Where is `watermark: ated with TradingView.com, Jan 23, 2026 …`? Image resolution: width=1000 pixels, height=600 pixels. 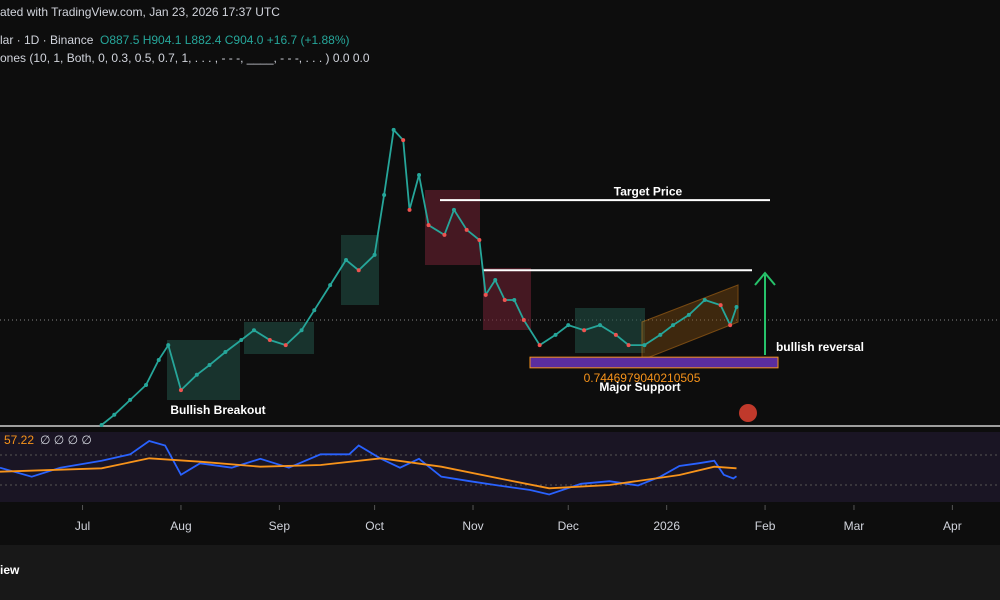 watermark: ated with TradingView.com, Jan 23, 2026 … is located at coordinates (140, 12).